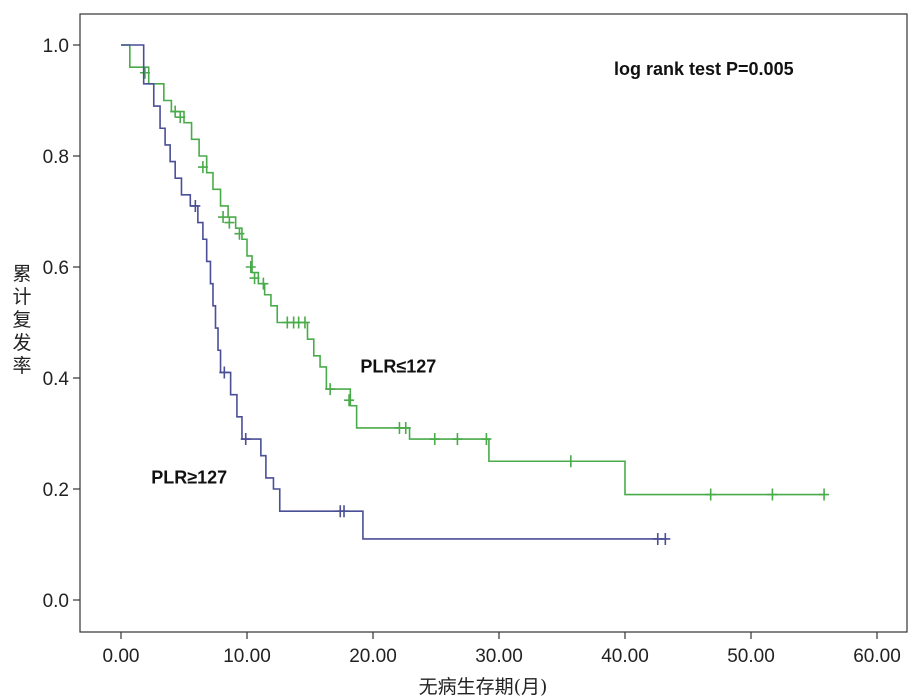 The image size is (908, 698). I want to click on x-tick-label: 50.00, so click(751, 656).